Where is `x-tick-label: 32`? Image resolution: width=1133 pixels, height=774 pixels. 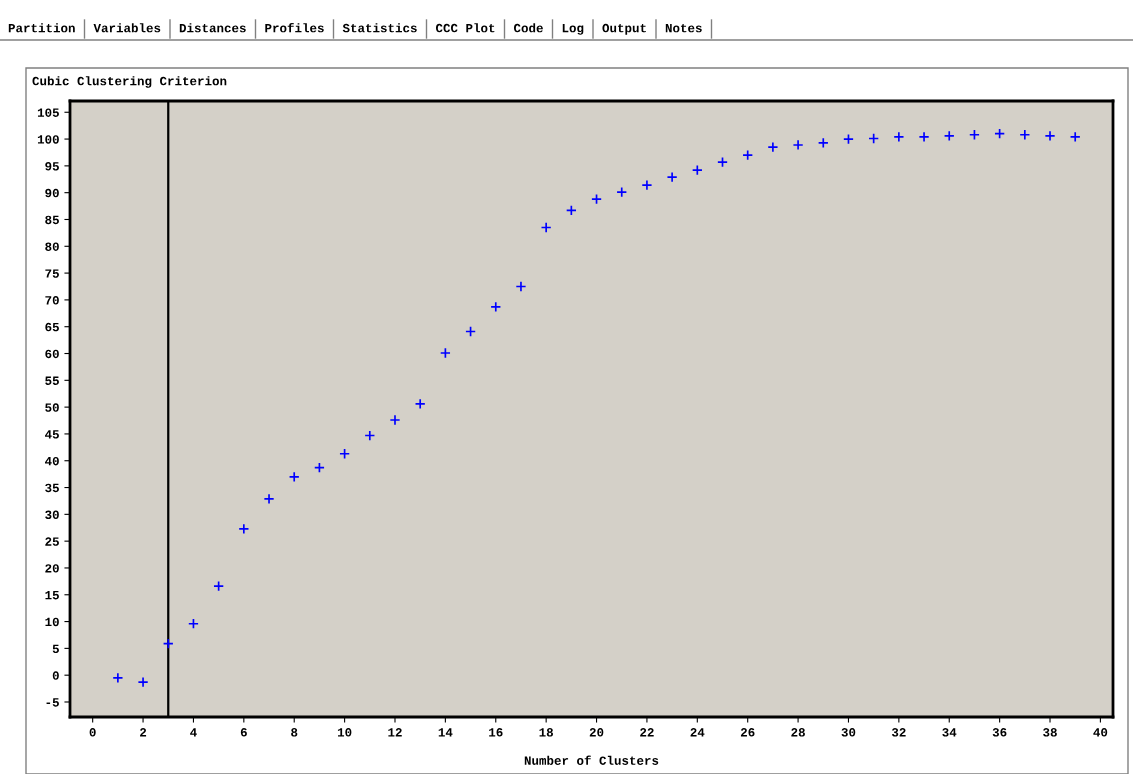 x-tick-label: 32 is located at coordinates (898, 732).